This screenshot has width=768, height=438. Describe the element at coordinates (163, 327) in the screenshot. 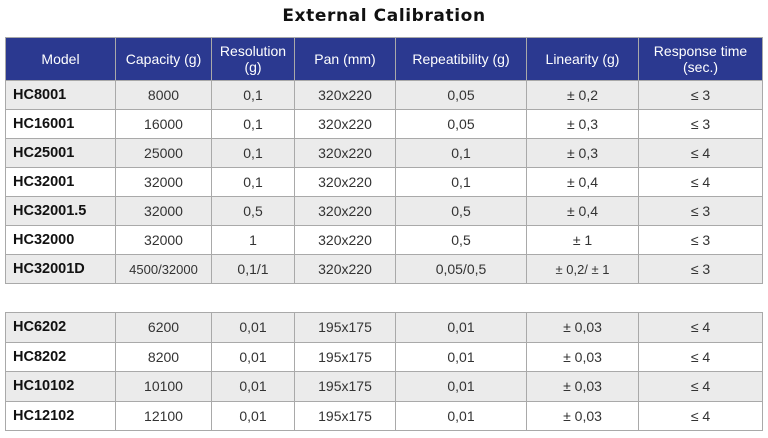

I see `cell-capacity: 6200` at that location.